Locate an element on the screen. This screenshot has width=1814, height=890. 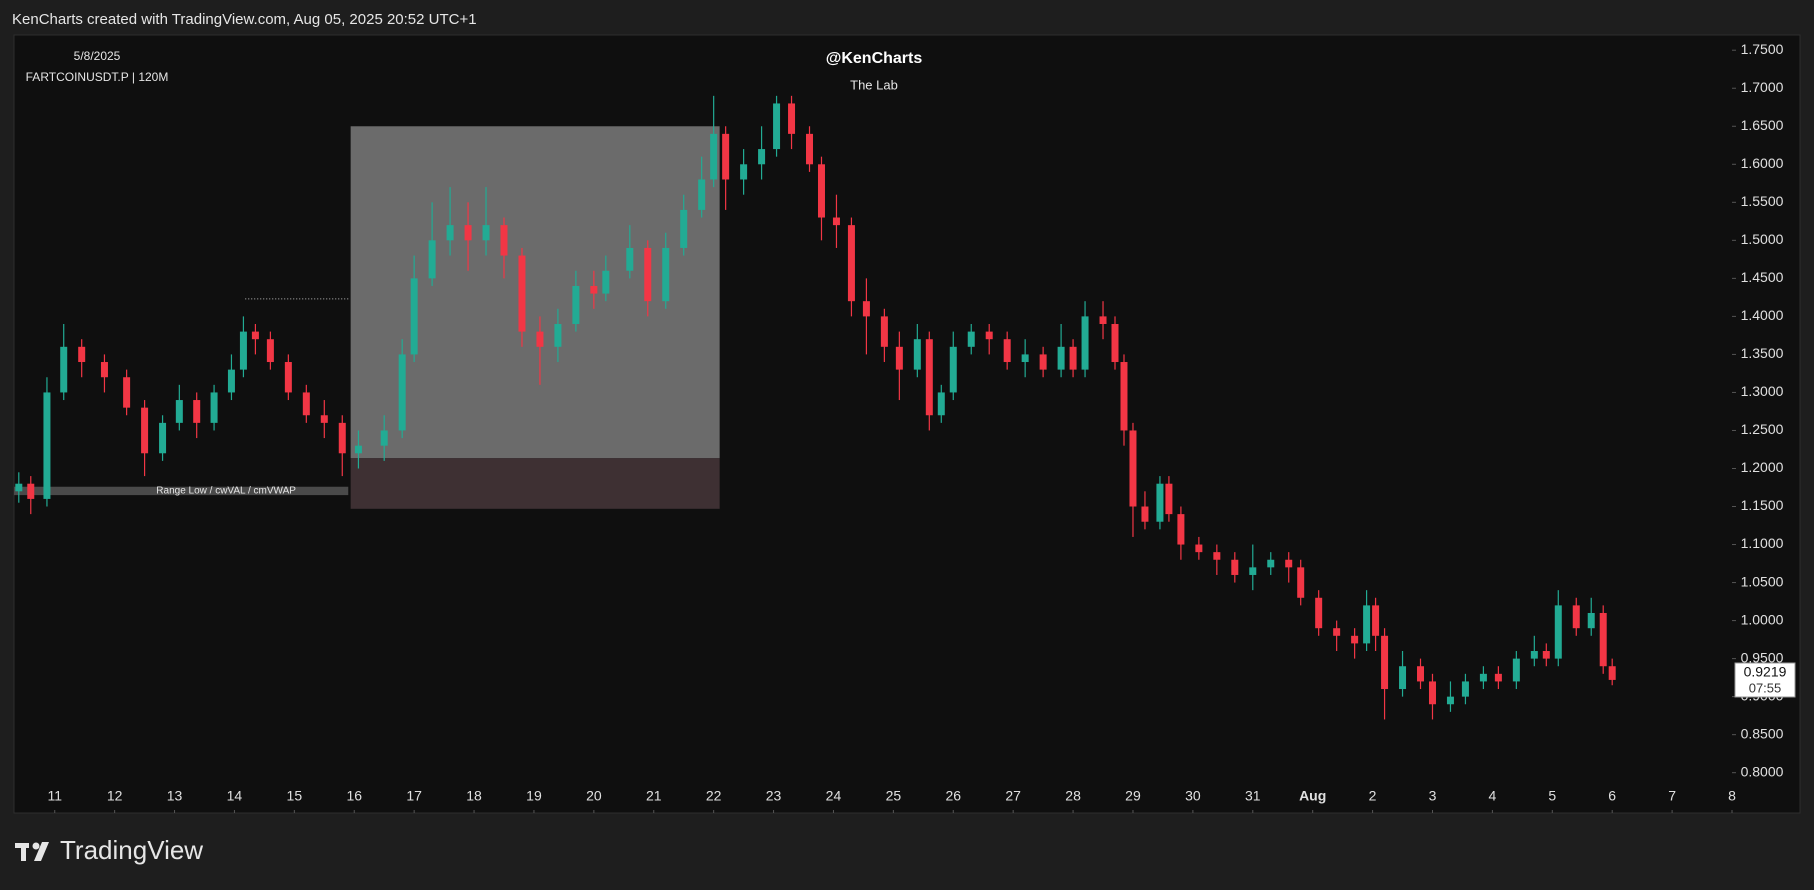
x-tick-label: 8 is located at coordinates (1732, 796).